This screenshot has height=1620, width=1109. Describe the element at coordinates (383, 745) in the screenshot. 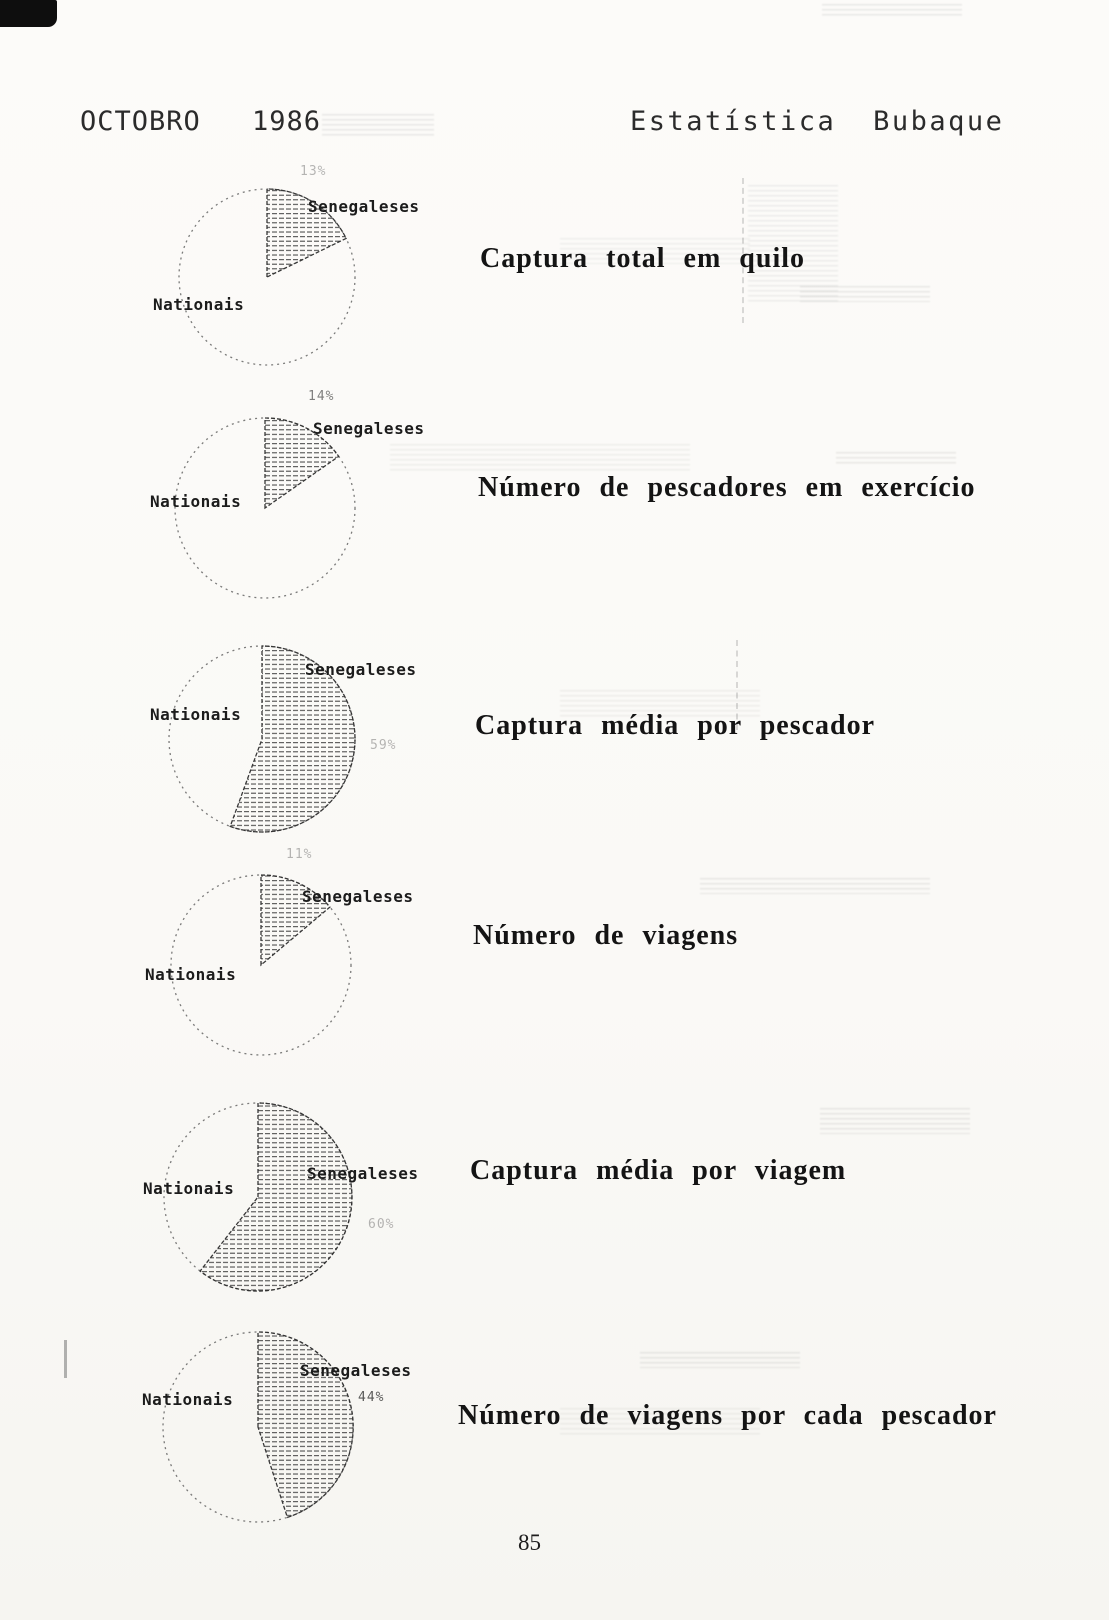

I see `slice-pct-label: 59%` at that location.